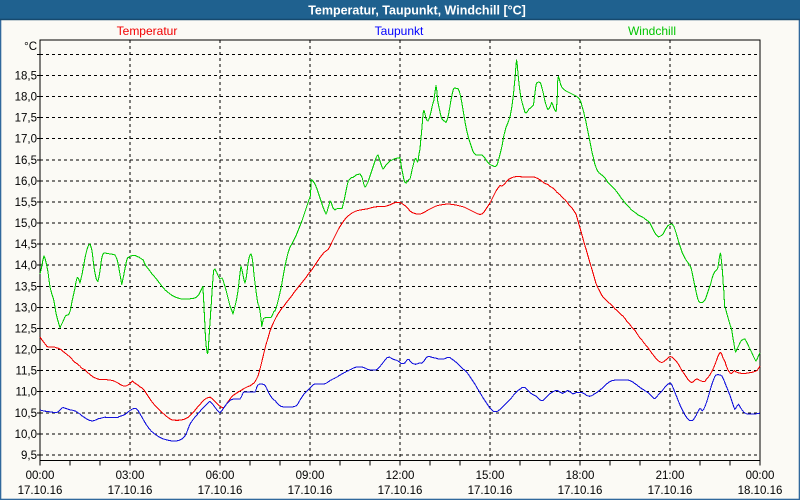 Image resolution: width=800 pixels, height=500 pixels. What do you see at coordinates (26, 224) in the screenshot?
I see `svg-text: 15,0` at bounding box center [26, 224].